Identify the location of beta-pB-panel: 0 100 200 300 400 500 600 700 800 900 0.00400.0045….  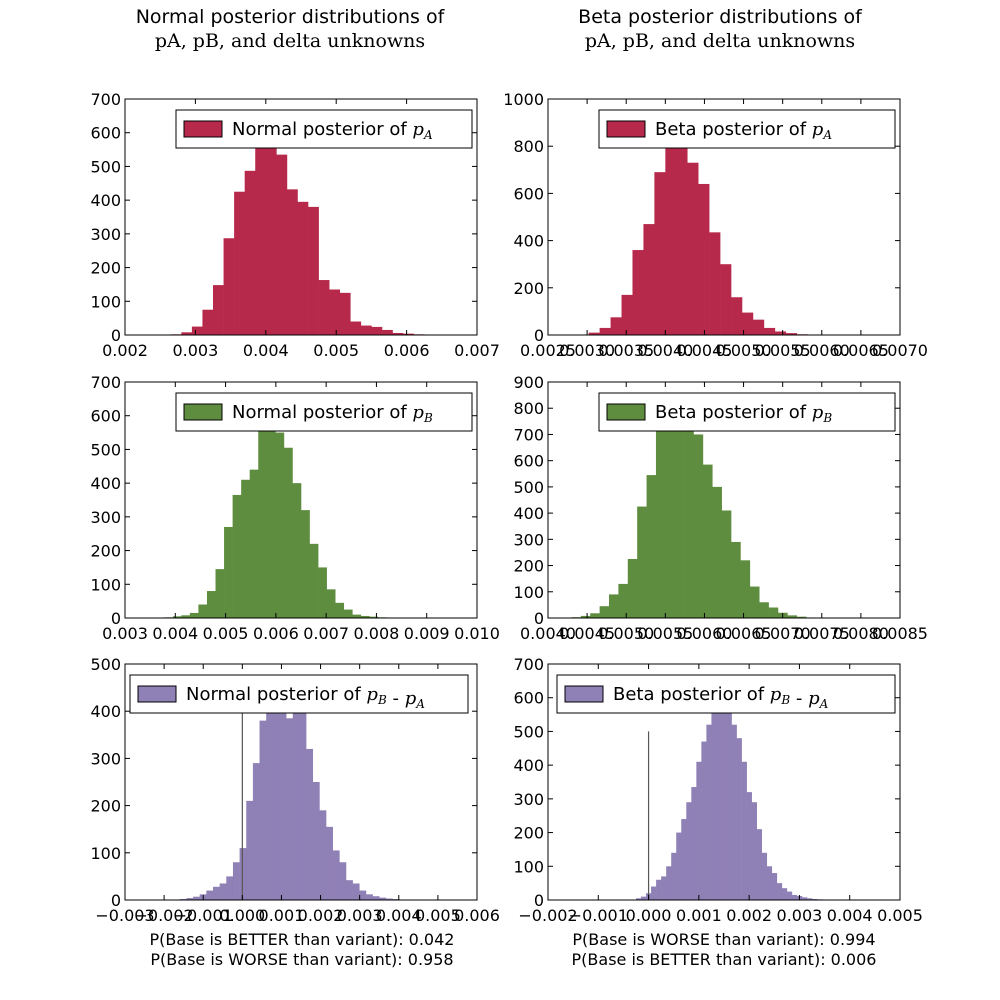
(720, 508).